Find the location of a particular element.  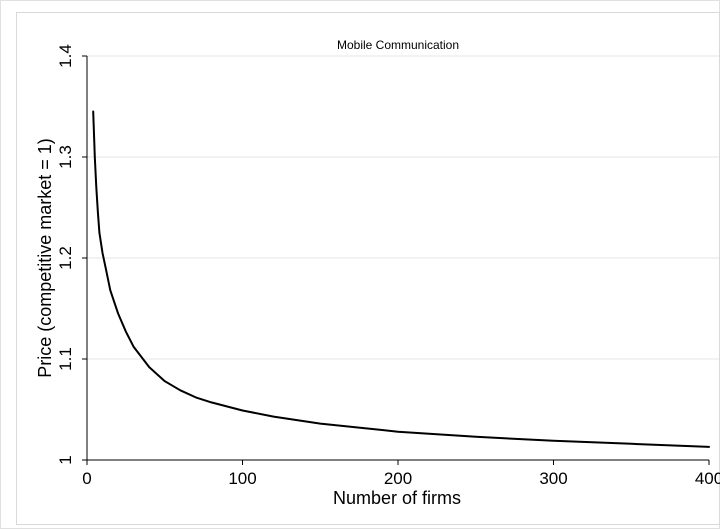

y-tick-label: 1.2 is located at coordinates (65, 258).